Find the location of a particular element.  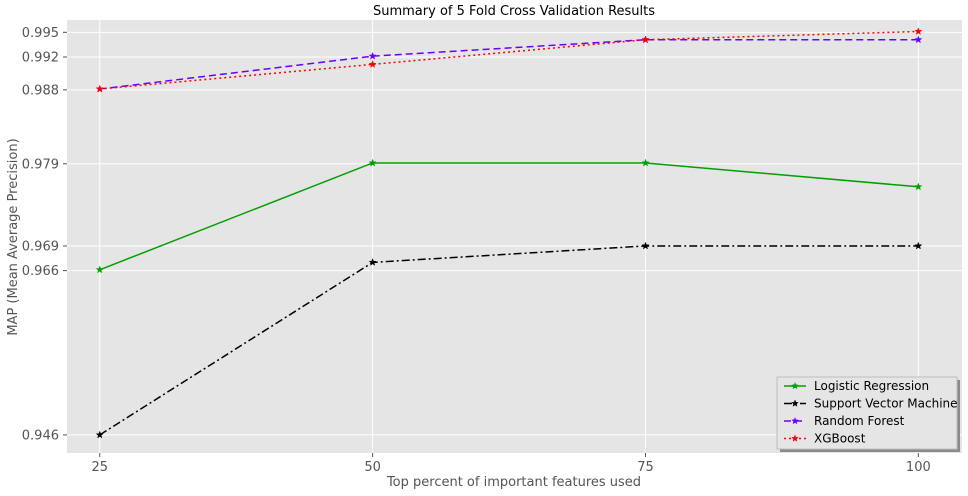

x-tick-label: 25 is located at coordinates (99, 467).